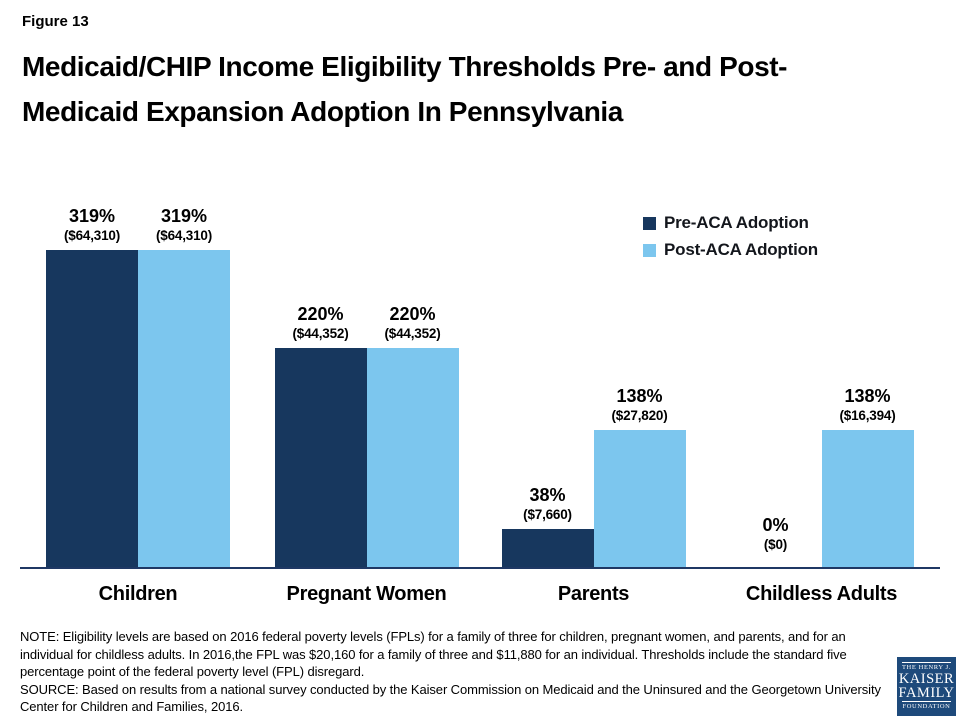 Image resolution: width=960 pixels, height=720 pixels. I want to click on bar-post-aca-childless-adults, so click(867, 498).